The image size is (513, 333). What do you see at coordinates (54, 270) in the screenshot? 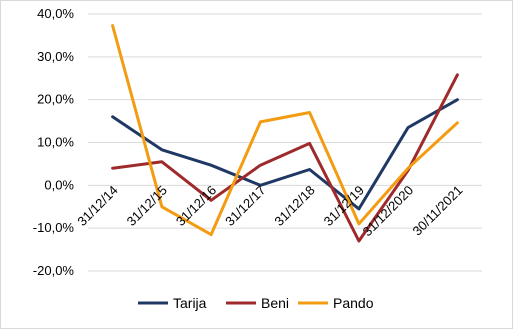
I see `y-tick-label: -20,0%` at bounding box center [54, 270].